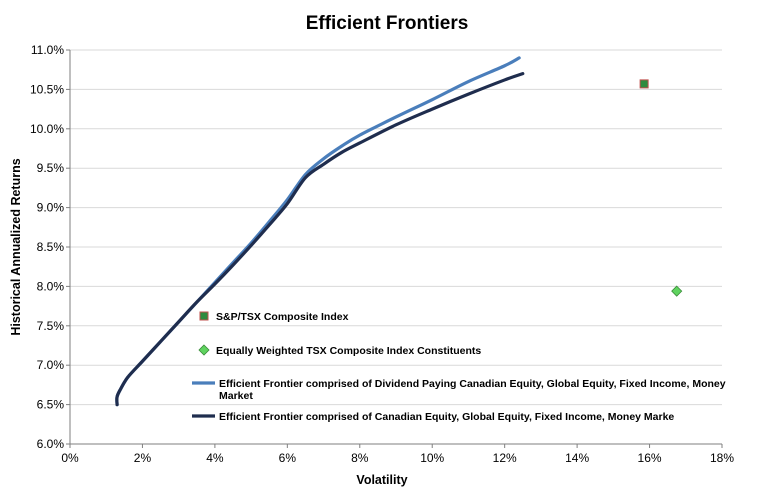 This screenshot has height=492, width=774. What do you see at coordinates (47, 50) in the screenshot?
I see `y-tick-label: 11.0%` at bounding box center [47, 50].